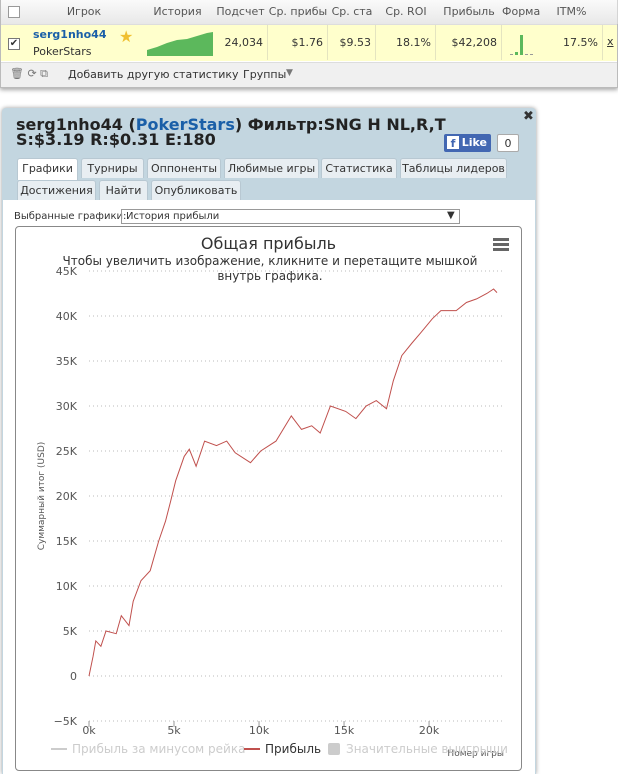 The image size is (618, 774). Describe the element at coordinates (501, 244) in the screenshot. I see `chart-menu` at that location.